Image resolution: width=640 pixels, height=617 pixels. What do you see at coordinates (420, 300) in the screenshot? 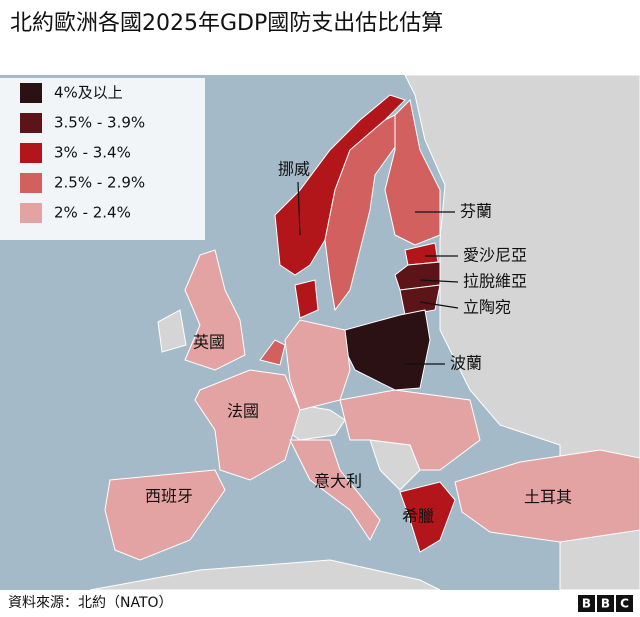
I see `country-lithuania` at bounding box center [420, 300].